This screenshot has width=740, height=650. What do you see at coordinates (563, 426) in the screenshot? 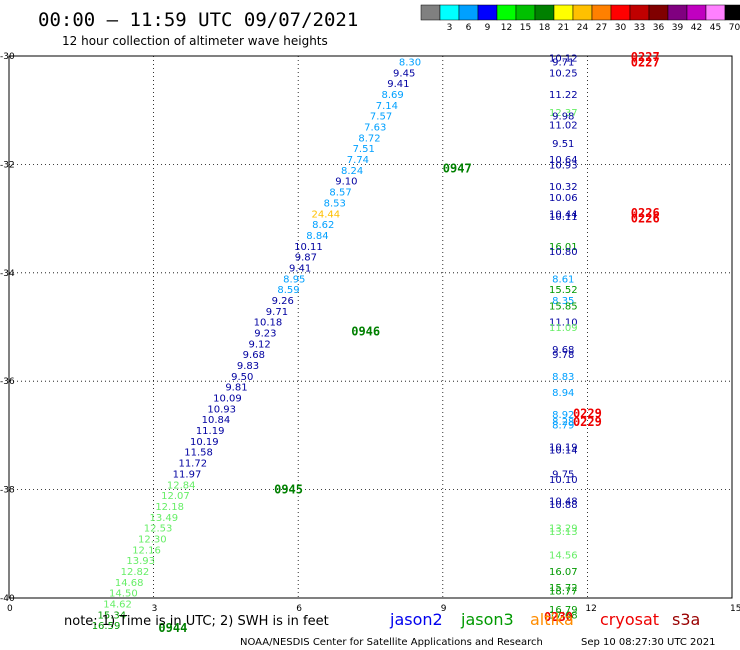
I see `wave-height-point: 8.79` at bounding box center [563, 426].